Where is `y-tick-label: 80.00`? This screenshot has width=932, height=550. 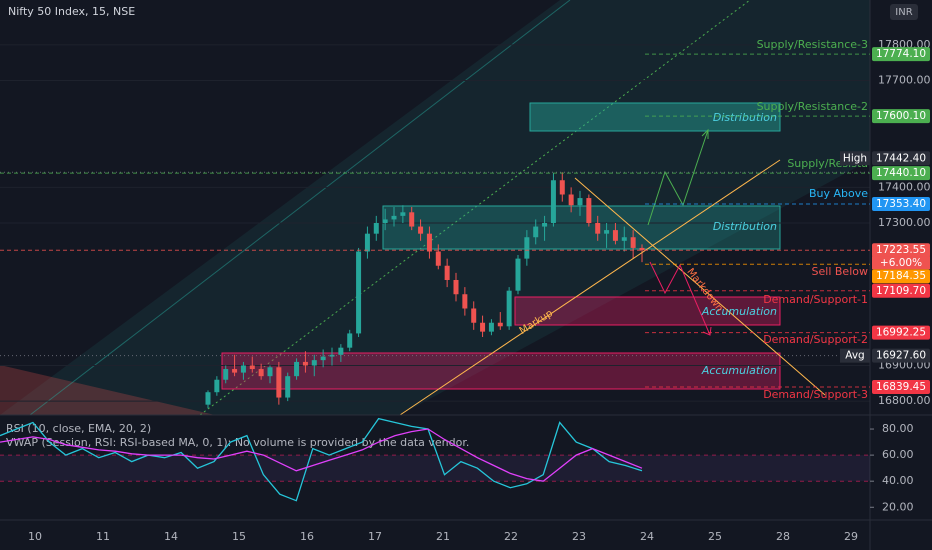
y-tick-label: 80.00 is located at coordinates (898, 428).